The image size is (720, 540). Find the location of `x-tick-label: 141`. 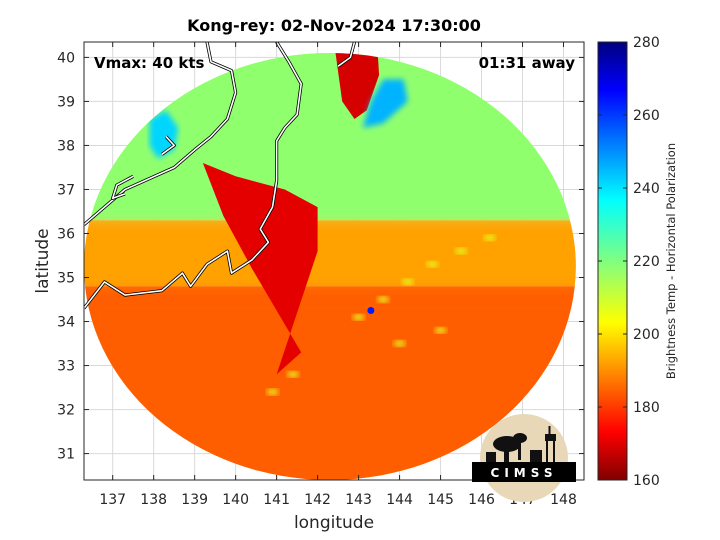

x-tick-label: 141 is located at coordinates (276, 500).